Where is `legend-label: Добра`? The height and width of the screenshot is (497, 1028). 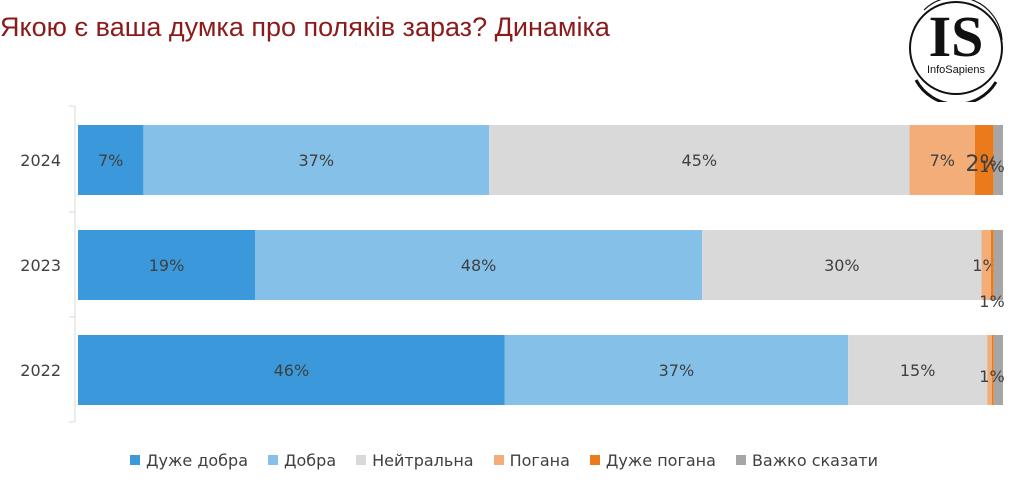
legend-label: Добра is located at coordinates (310, 460).